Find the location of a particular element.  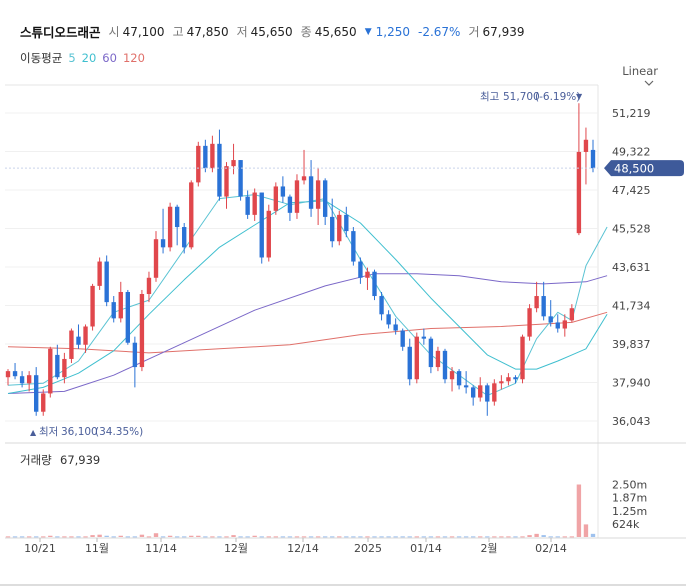

price-tick-label: 36,043 is located at coordinates (631, 421).